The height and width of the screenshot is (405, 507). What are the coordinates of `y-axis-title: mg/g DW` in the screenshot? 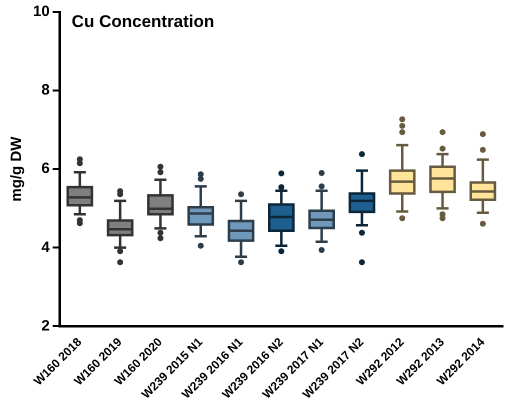 It's located at (17, 169).